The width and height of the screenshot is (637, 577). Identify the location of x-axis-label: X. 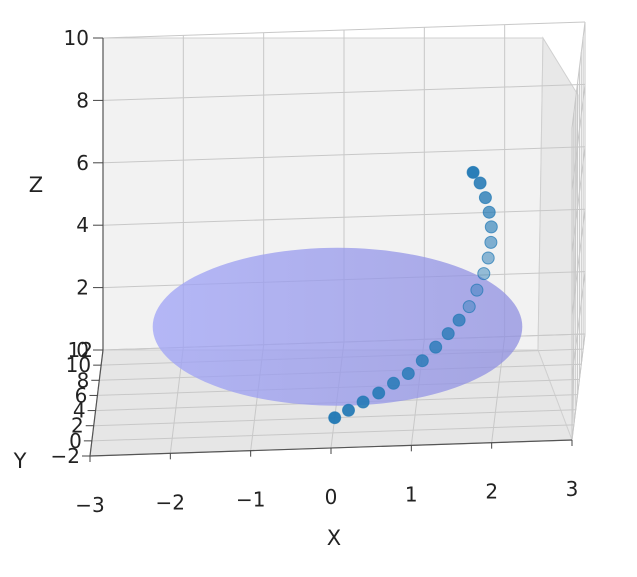
(334, 538).